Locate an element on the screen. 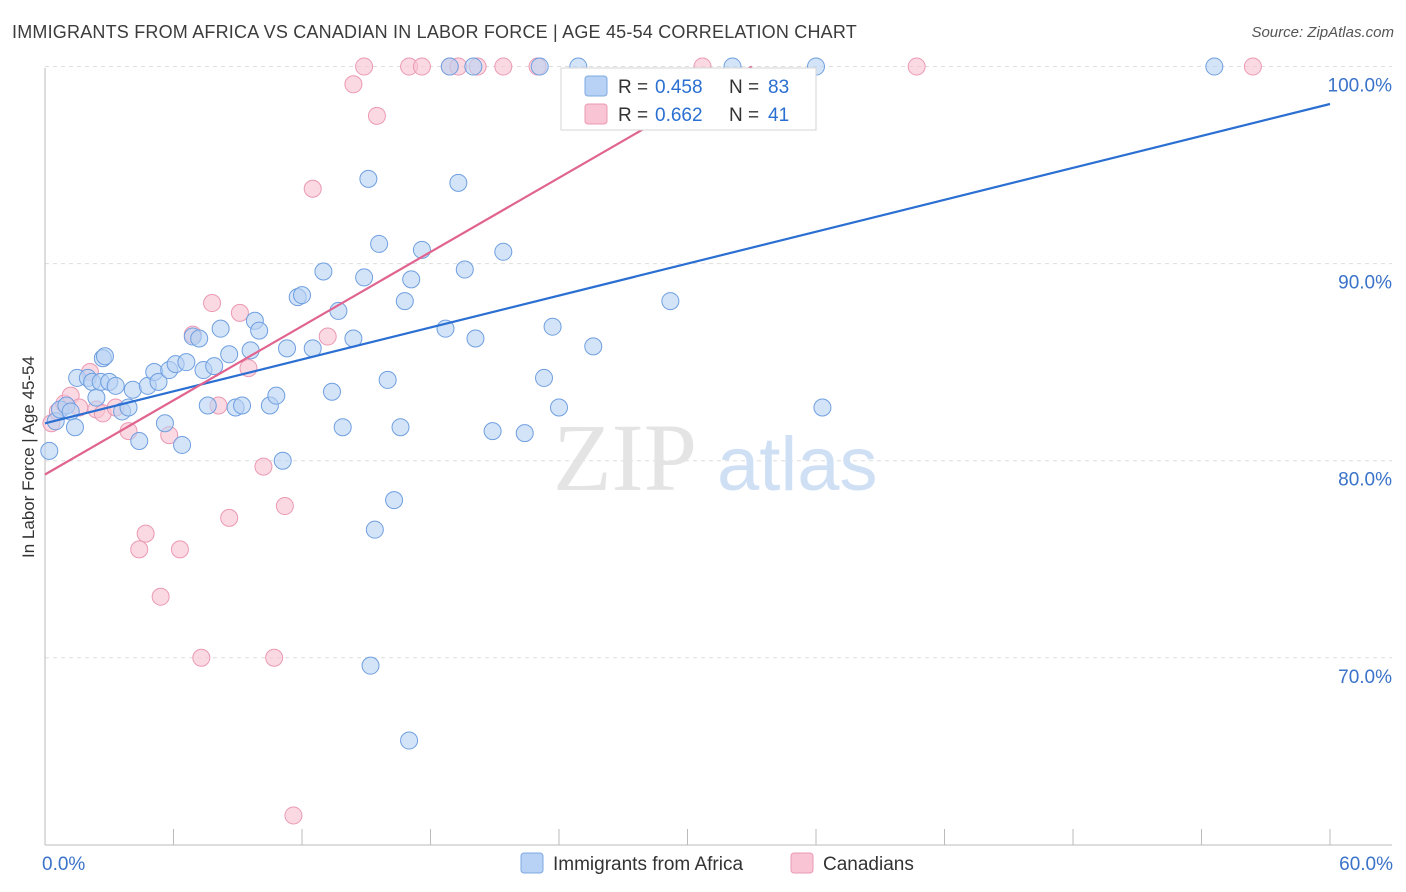 The height and width of the screenshot is (892, 1406). watermark-zip: ZIP is located at coordinates (625, 457).